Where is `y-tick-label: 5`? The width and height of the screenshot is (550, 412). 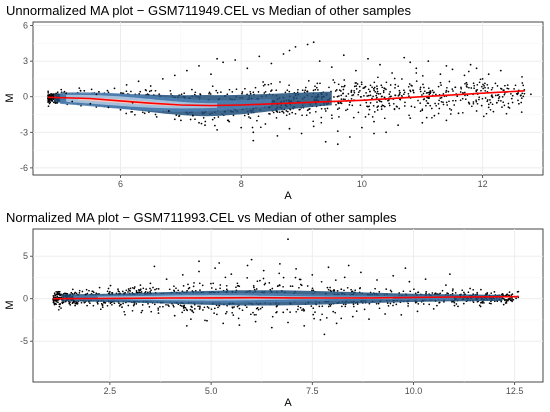
y-tick-label: 5 is located at coordinates (25, 256).